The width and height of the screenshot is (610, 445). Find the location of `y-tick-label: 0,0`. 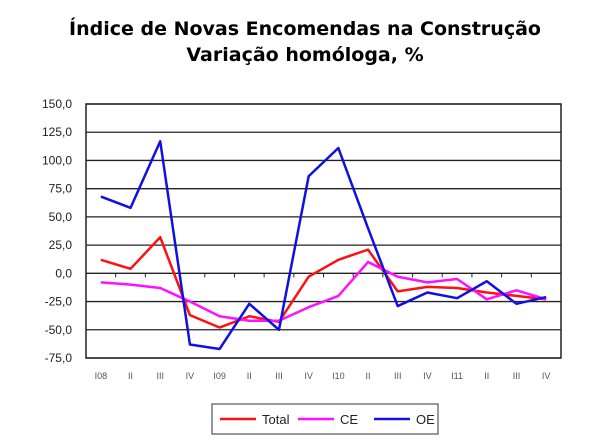

y-tick-label: 0,0 is located at coordinates (63, 273).